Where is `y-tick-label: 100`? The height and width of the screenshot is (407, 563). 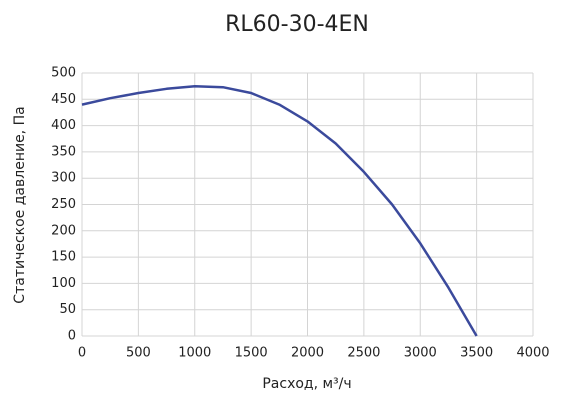 y-tick-label: 100 is located at coordinates (63, 283).